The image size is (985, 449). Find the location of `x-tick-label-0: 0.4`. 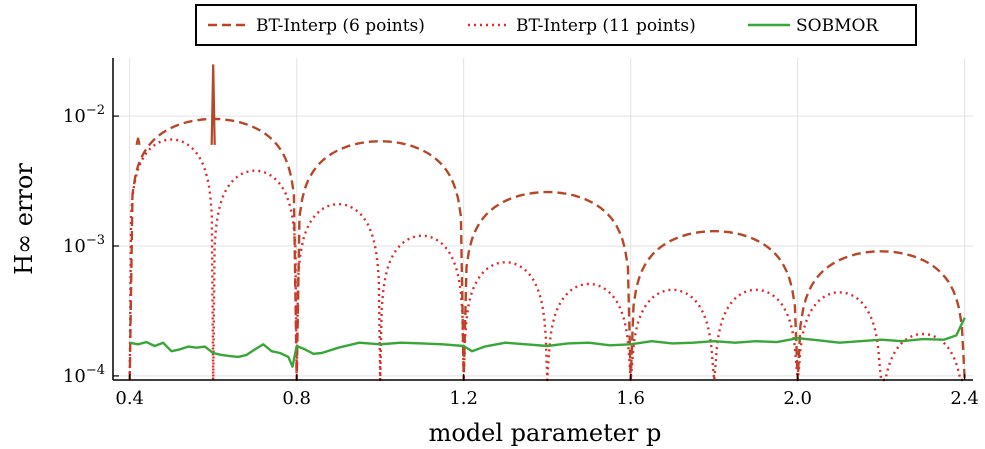

x-tick-label-0: 0.4 is located at coordinates (129, 398).